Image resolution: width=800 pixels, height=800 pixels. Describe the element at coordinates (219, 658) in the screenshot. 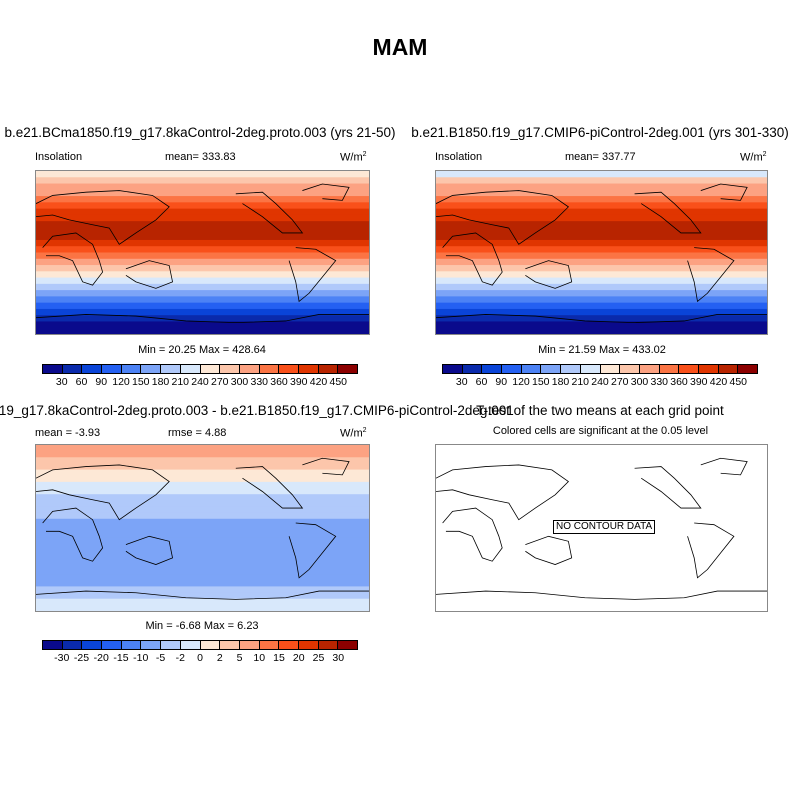

I see `colorbar-tick-label: 2` at that location.